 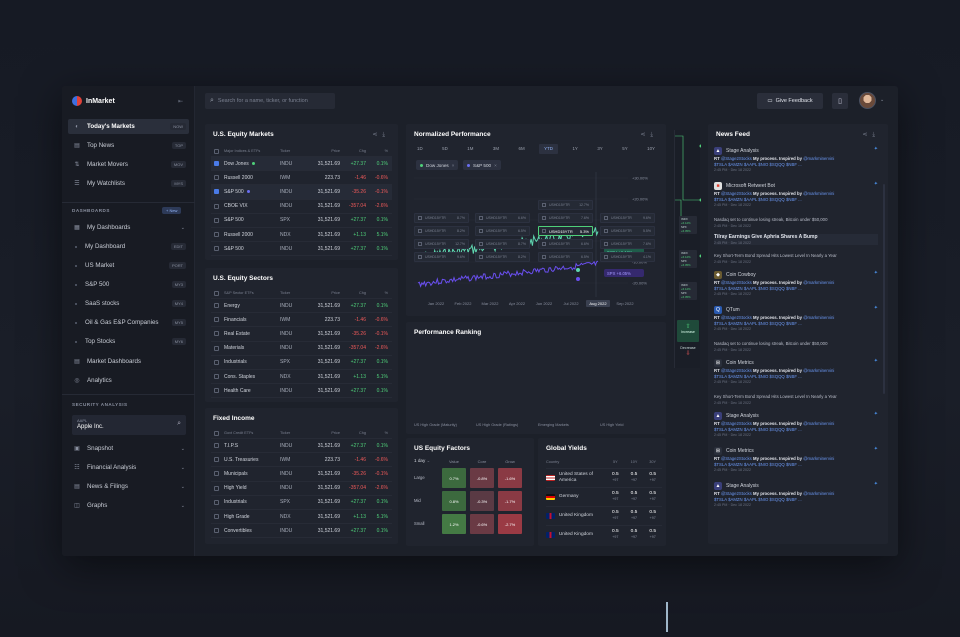 I want to click on table-row: Cons. Staples NDX 31,521.69 +1.13 5.1%, so click(x=301, y=377).